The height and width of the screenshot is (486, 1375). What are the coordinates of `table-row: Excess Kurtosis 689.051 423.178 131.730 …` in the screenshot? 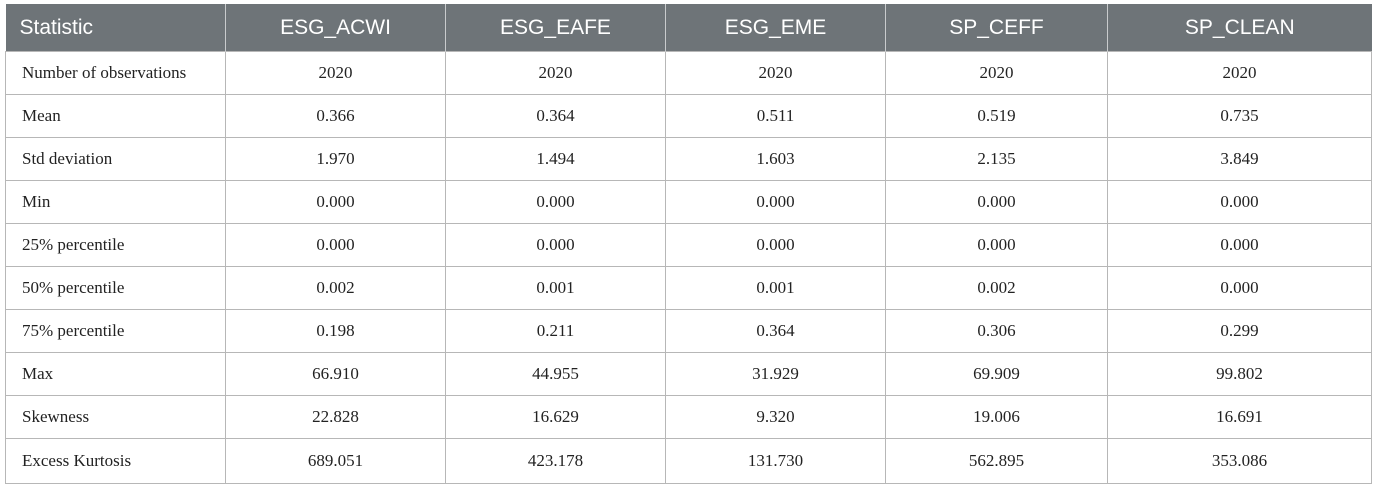 It's located at (688, 461).